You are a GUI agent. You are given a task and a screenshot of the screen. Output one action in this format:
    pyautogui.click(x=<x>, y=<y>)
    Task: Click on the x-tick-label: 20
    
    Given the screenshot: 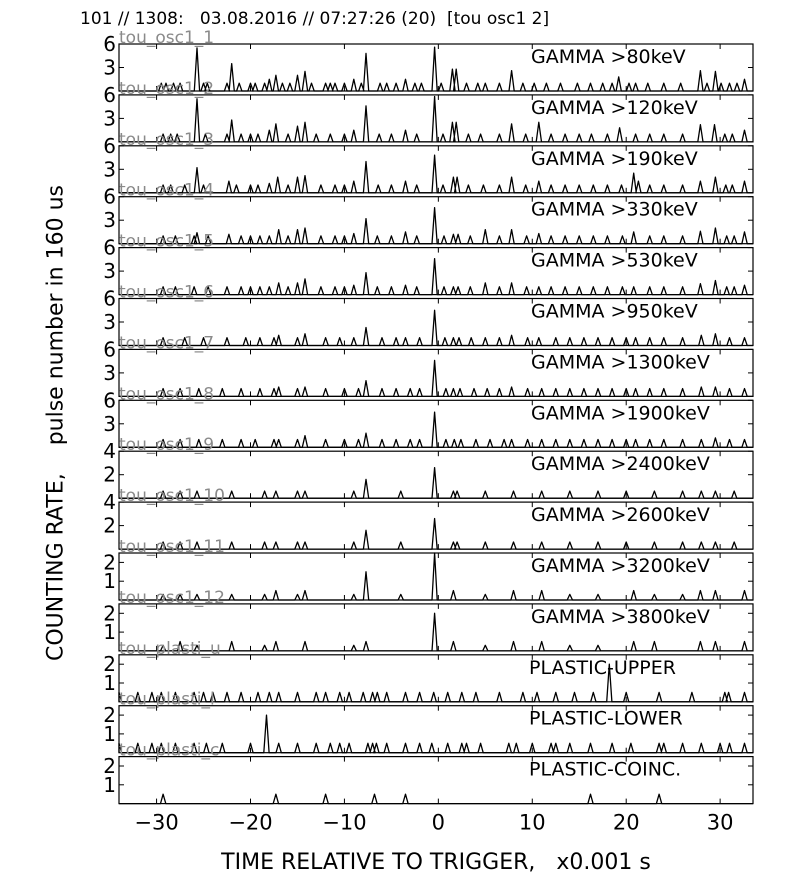 What is the action you would take?
    pyautogui.click(x=626, y=823)
    